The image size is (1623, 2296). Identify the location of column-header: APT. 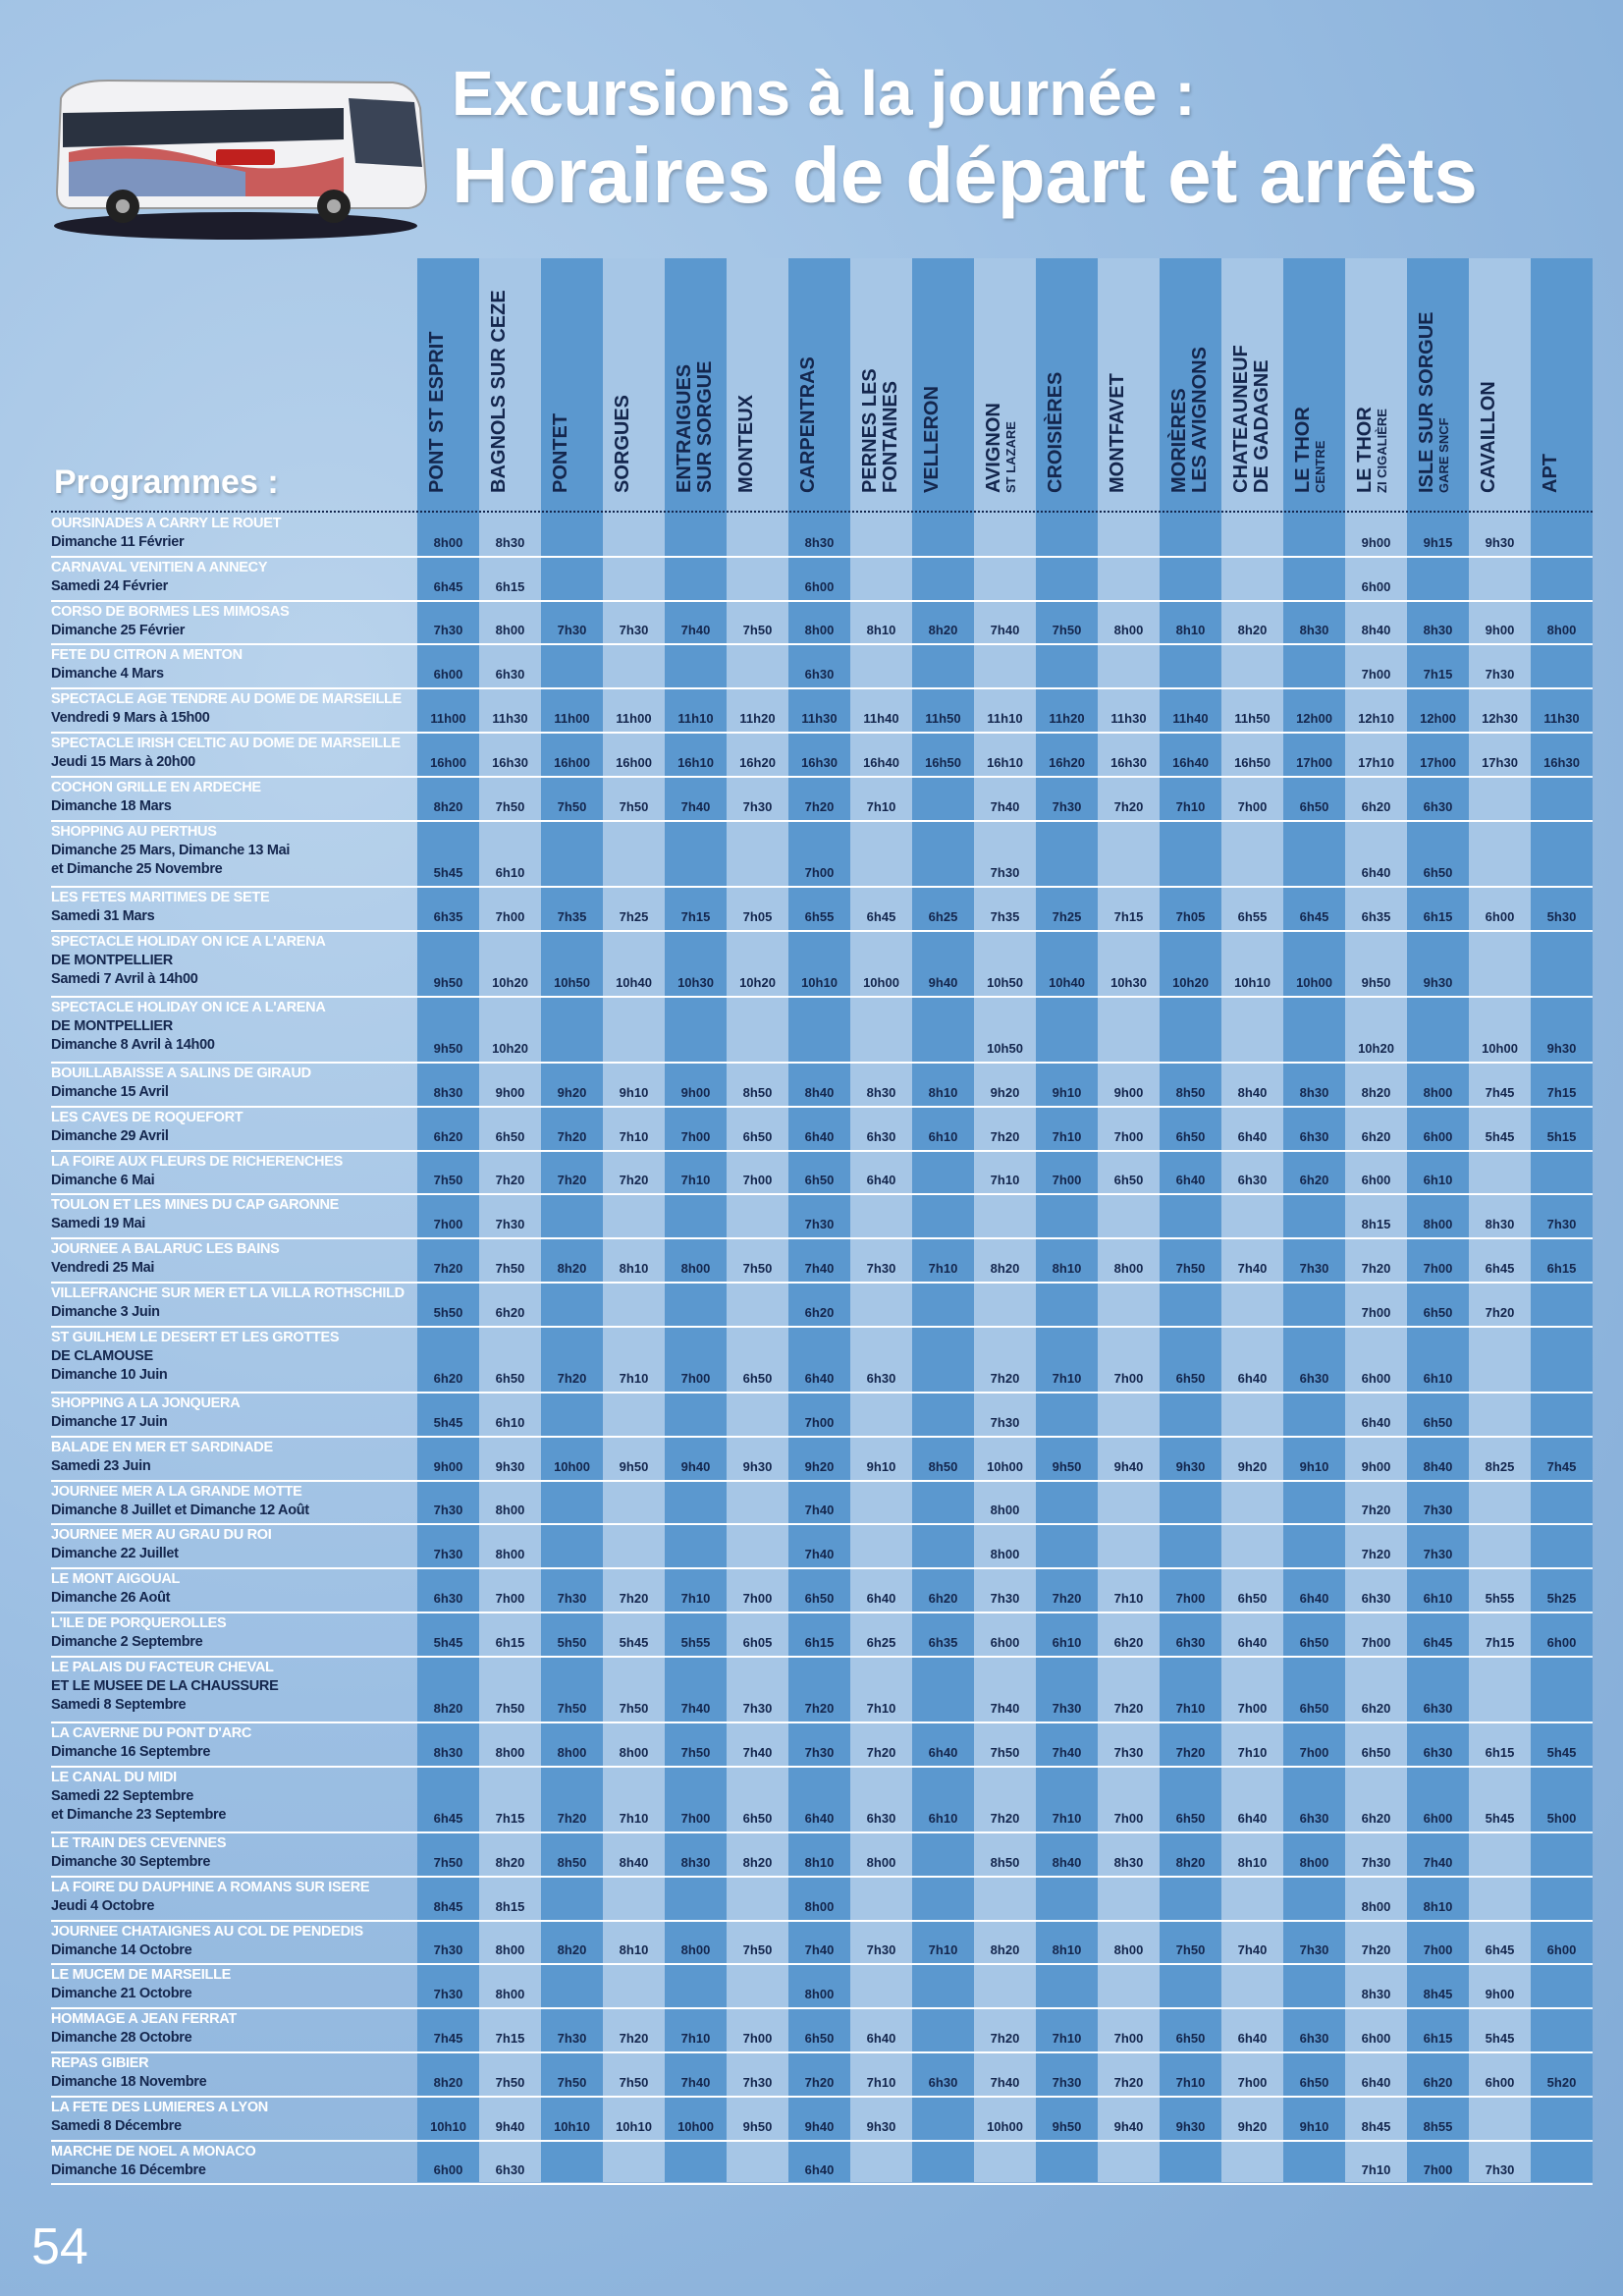
(1550, 473).